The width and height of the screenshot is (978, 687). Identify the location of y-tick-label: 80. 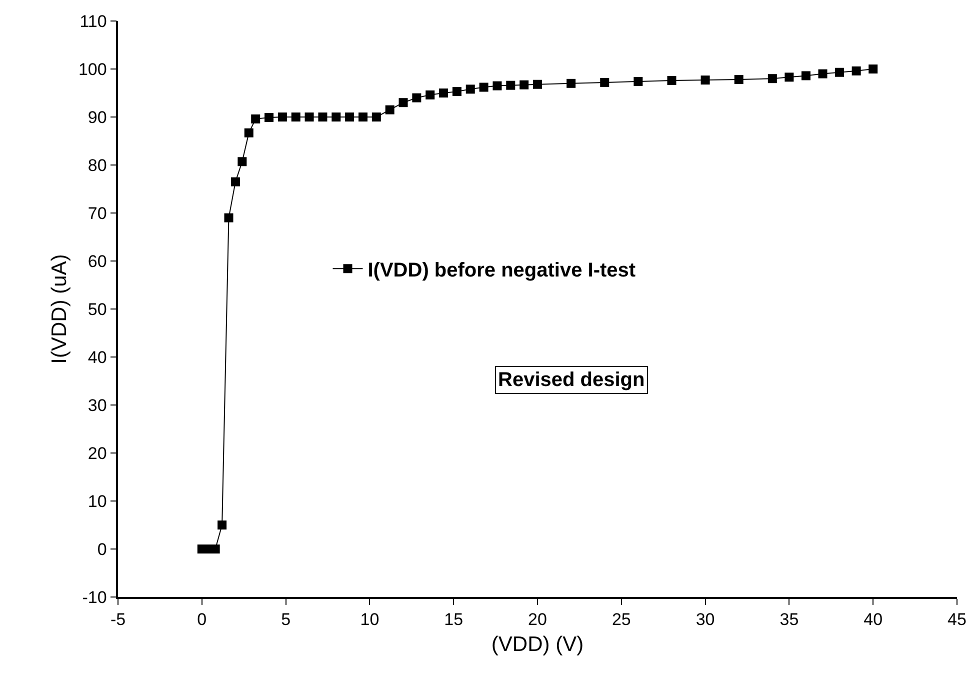
(97, 165).